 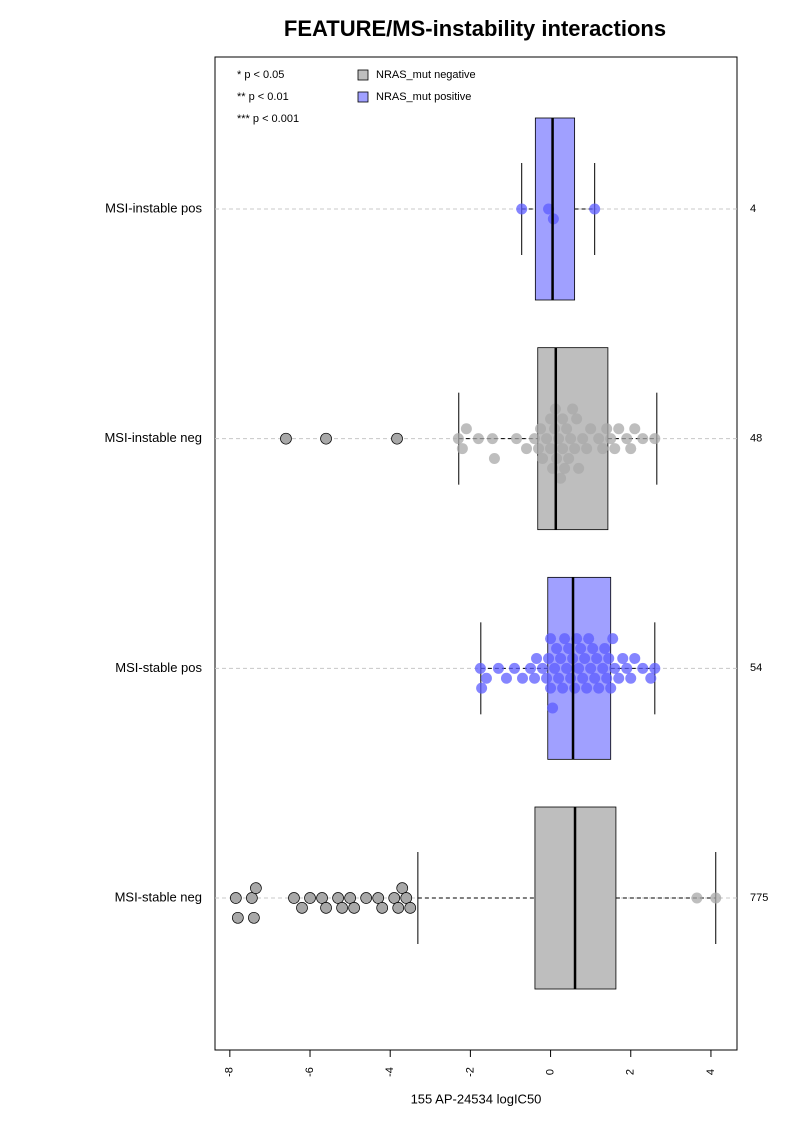 I want to click on legend-note: ** p < 0.01, so click(x=263, y=97).